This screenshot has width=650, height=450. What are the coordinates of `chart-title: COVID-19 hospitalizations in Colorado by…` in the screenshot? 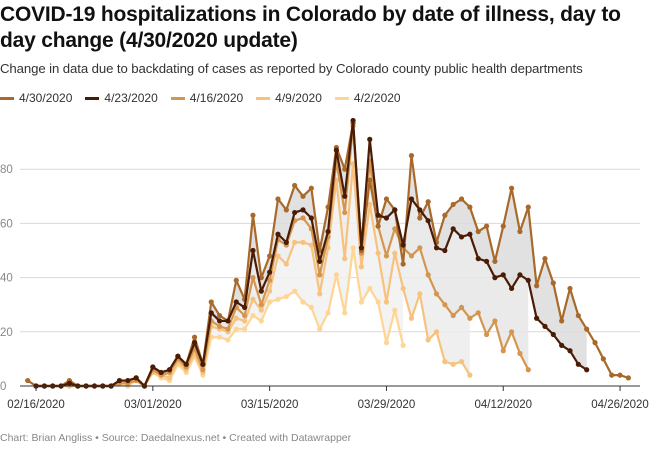 It's located at (310, 27).